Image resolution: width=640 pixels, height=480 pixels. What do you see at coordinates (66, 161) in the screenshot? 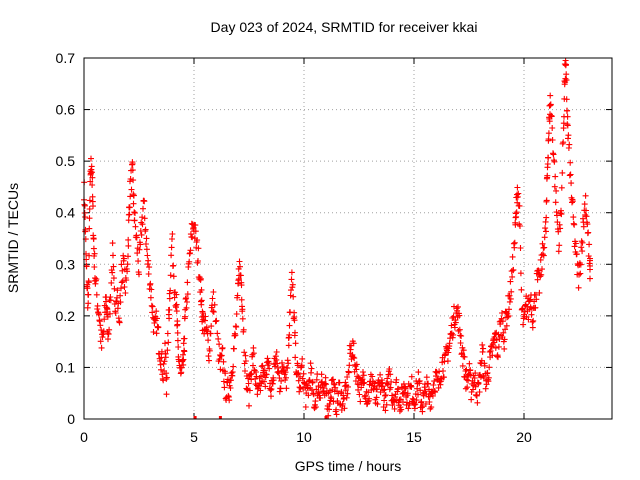
I see `y-tick-label: 0.5` at bounding box center [66, 161].